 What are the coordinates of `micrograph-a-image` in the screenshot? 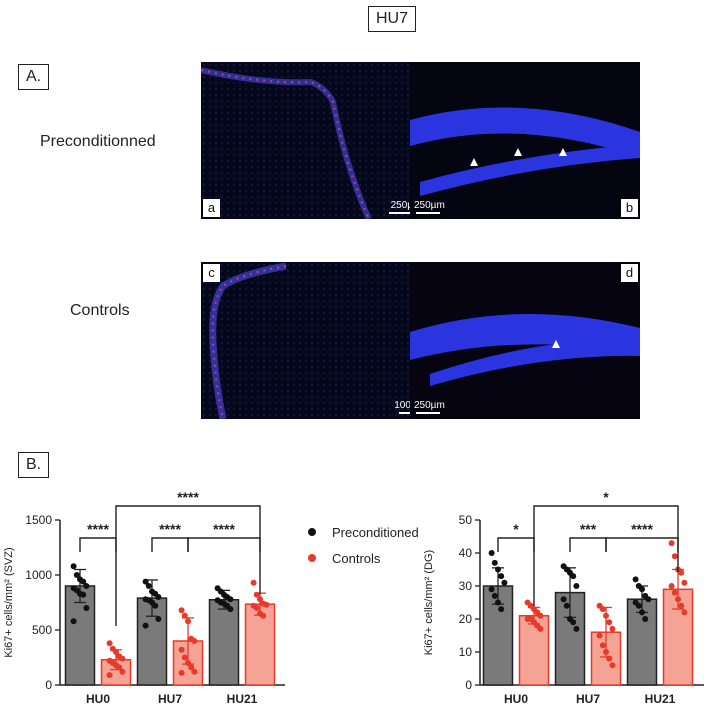 It's located at (316, 140).